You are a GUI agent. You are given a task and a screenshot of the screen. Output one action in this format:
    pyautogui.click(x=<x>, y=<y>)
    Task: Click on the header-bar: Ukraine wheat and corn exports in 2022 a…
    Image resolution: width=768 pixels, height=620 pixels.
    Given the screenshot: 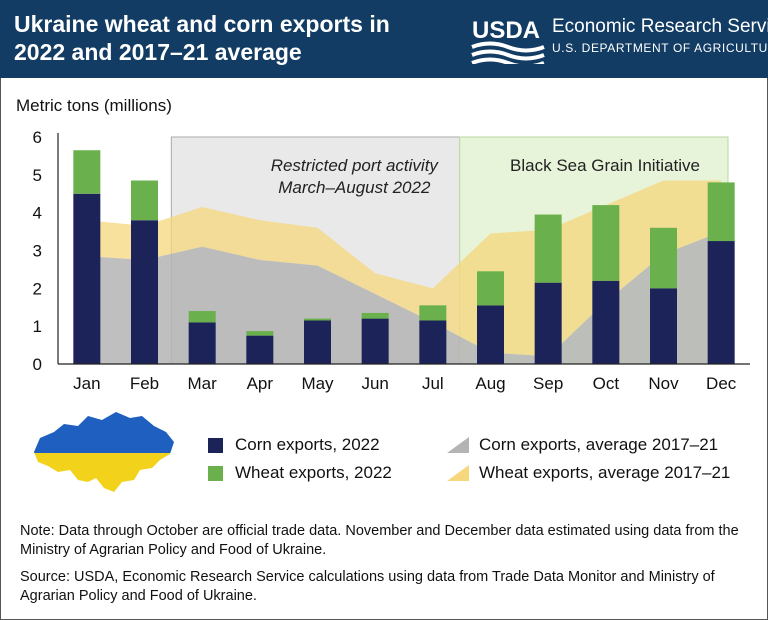 What is the action you would take?
    pyautogui.click(x=384, y=39)
    